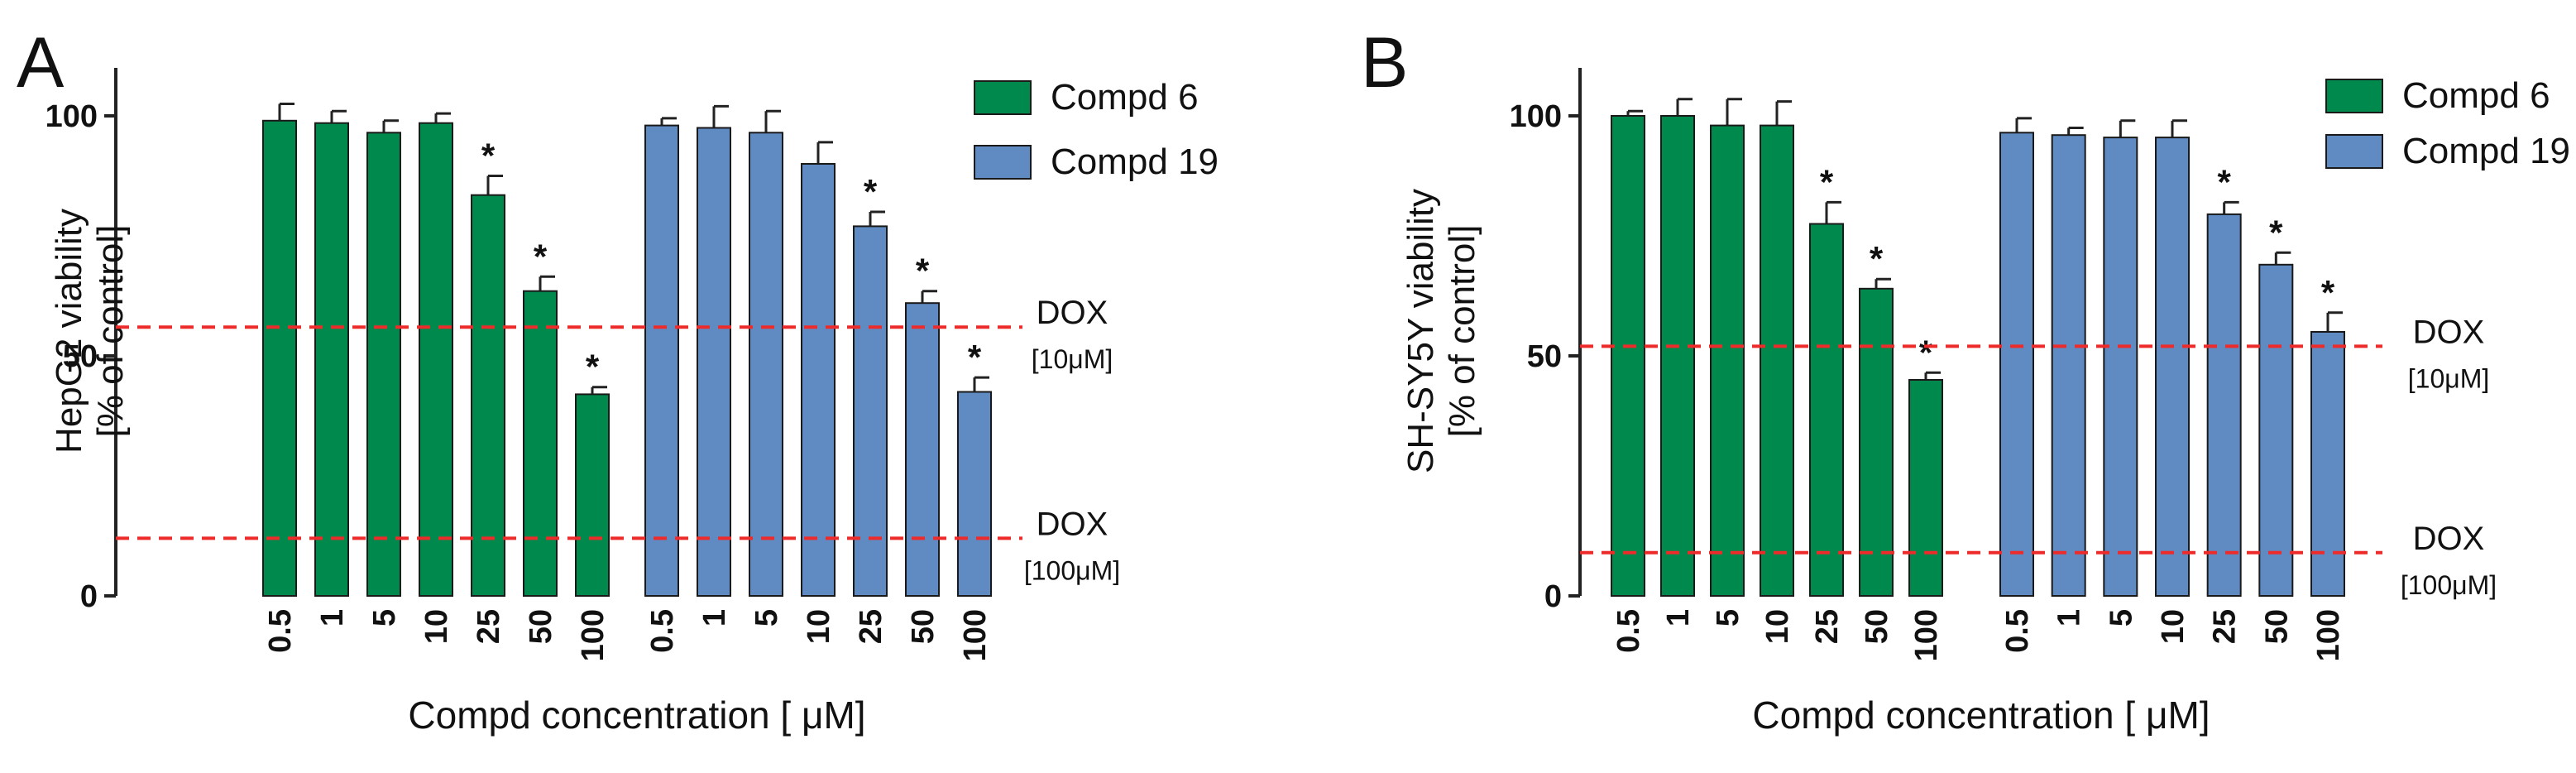 The height and width of the screenshot is (773, 2576). I want to click on y-axis-label: SH-SY5Y viability, so click(1421, 331).